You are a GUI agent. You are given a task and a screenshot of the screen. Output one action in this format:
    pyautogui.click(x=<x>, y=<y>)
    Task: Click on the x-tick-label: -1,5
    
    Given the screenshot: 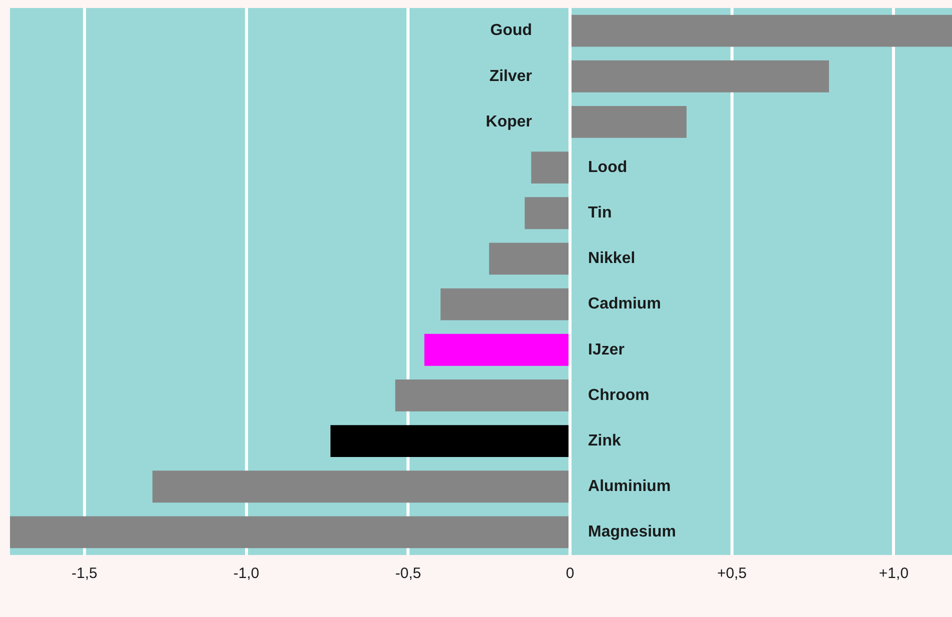 What is the action you would take?
    pyautogui.click(x=85, y=573)
    